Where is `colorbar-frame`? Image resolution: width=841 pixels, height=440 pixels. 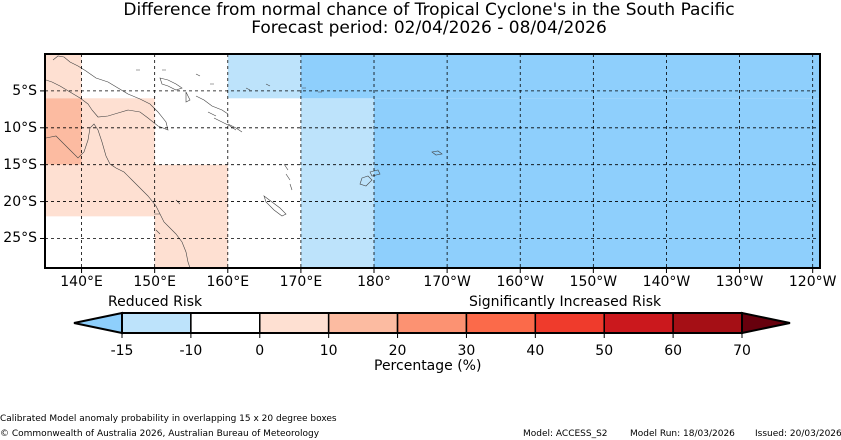 colorbar-frame is located at coordinates (432, 323).